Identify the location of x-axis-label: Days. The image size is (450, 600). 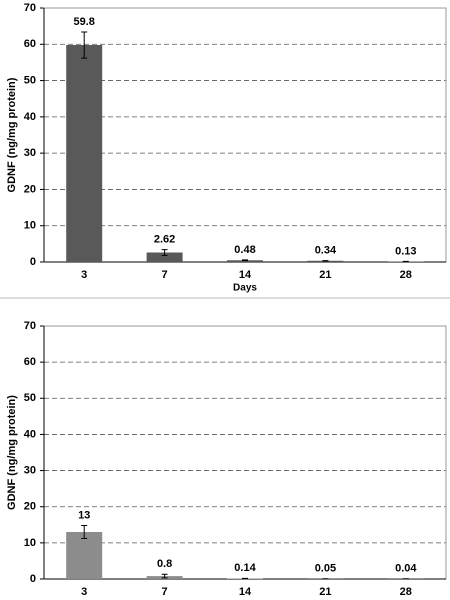
(245, 288).